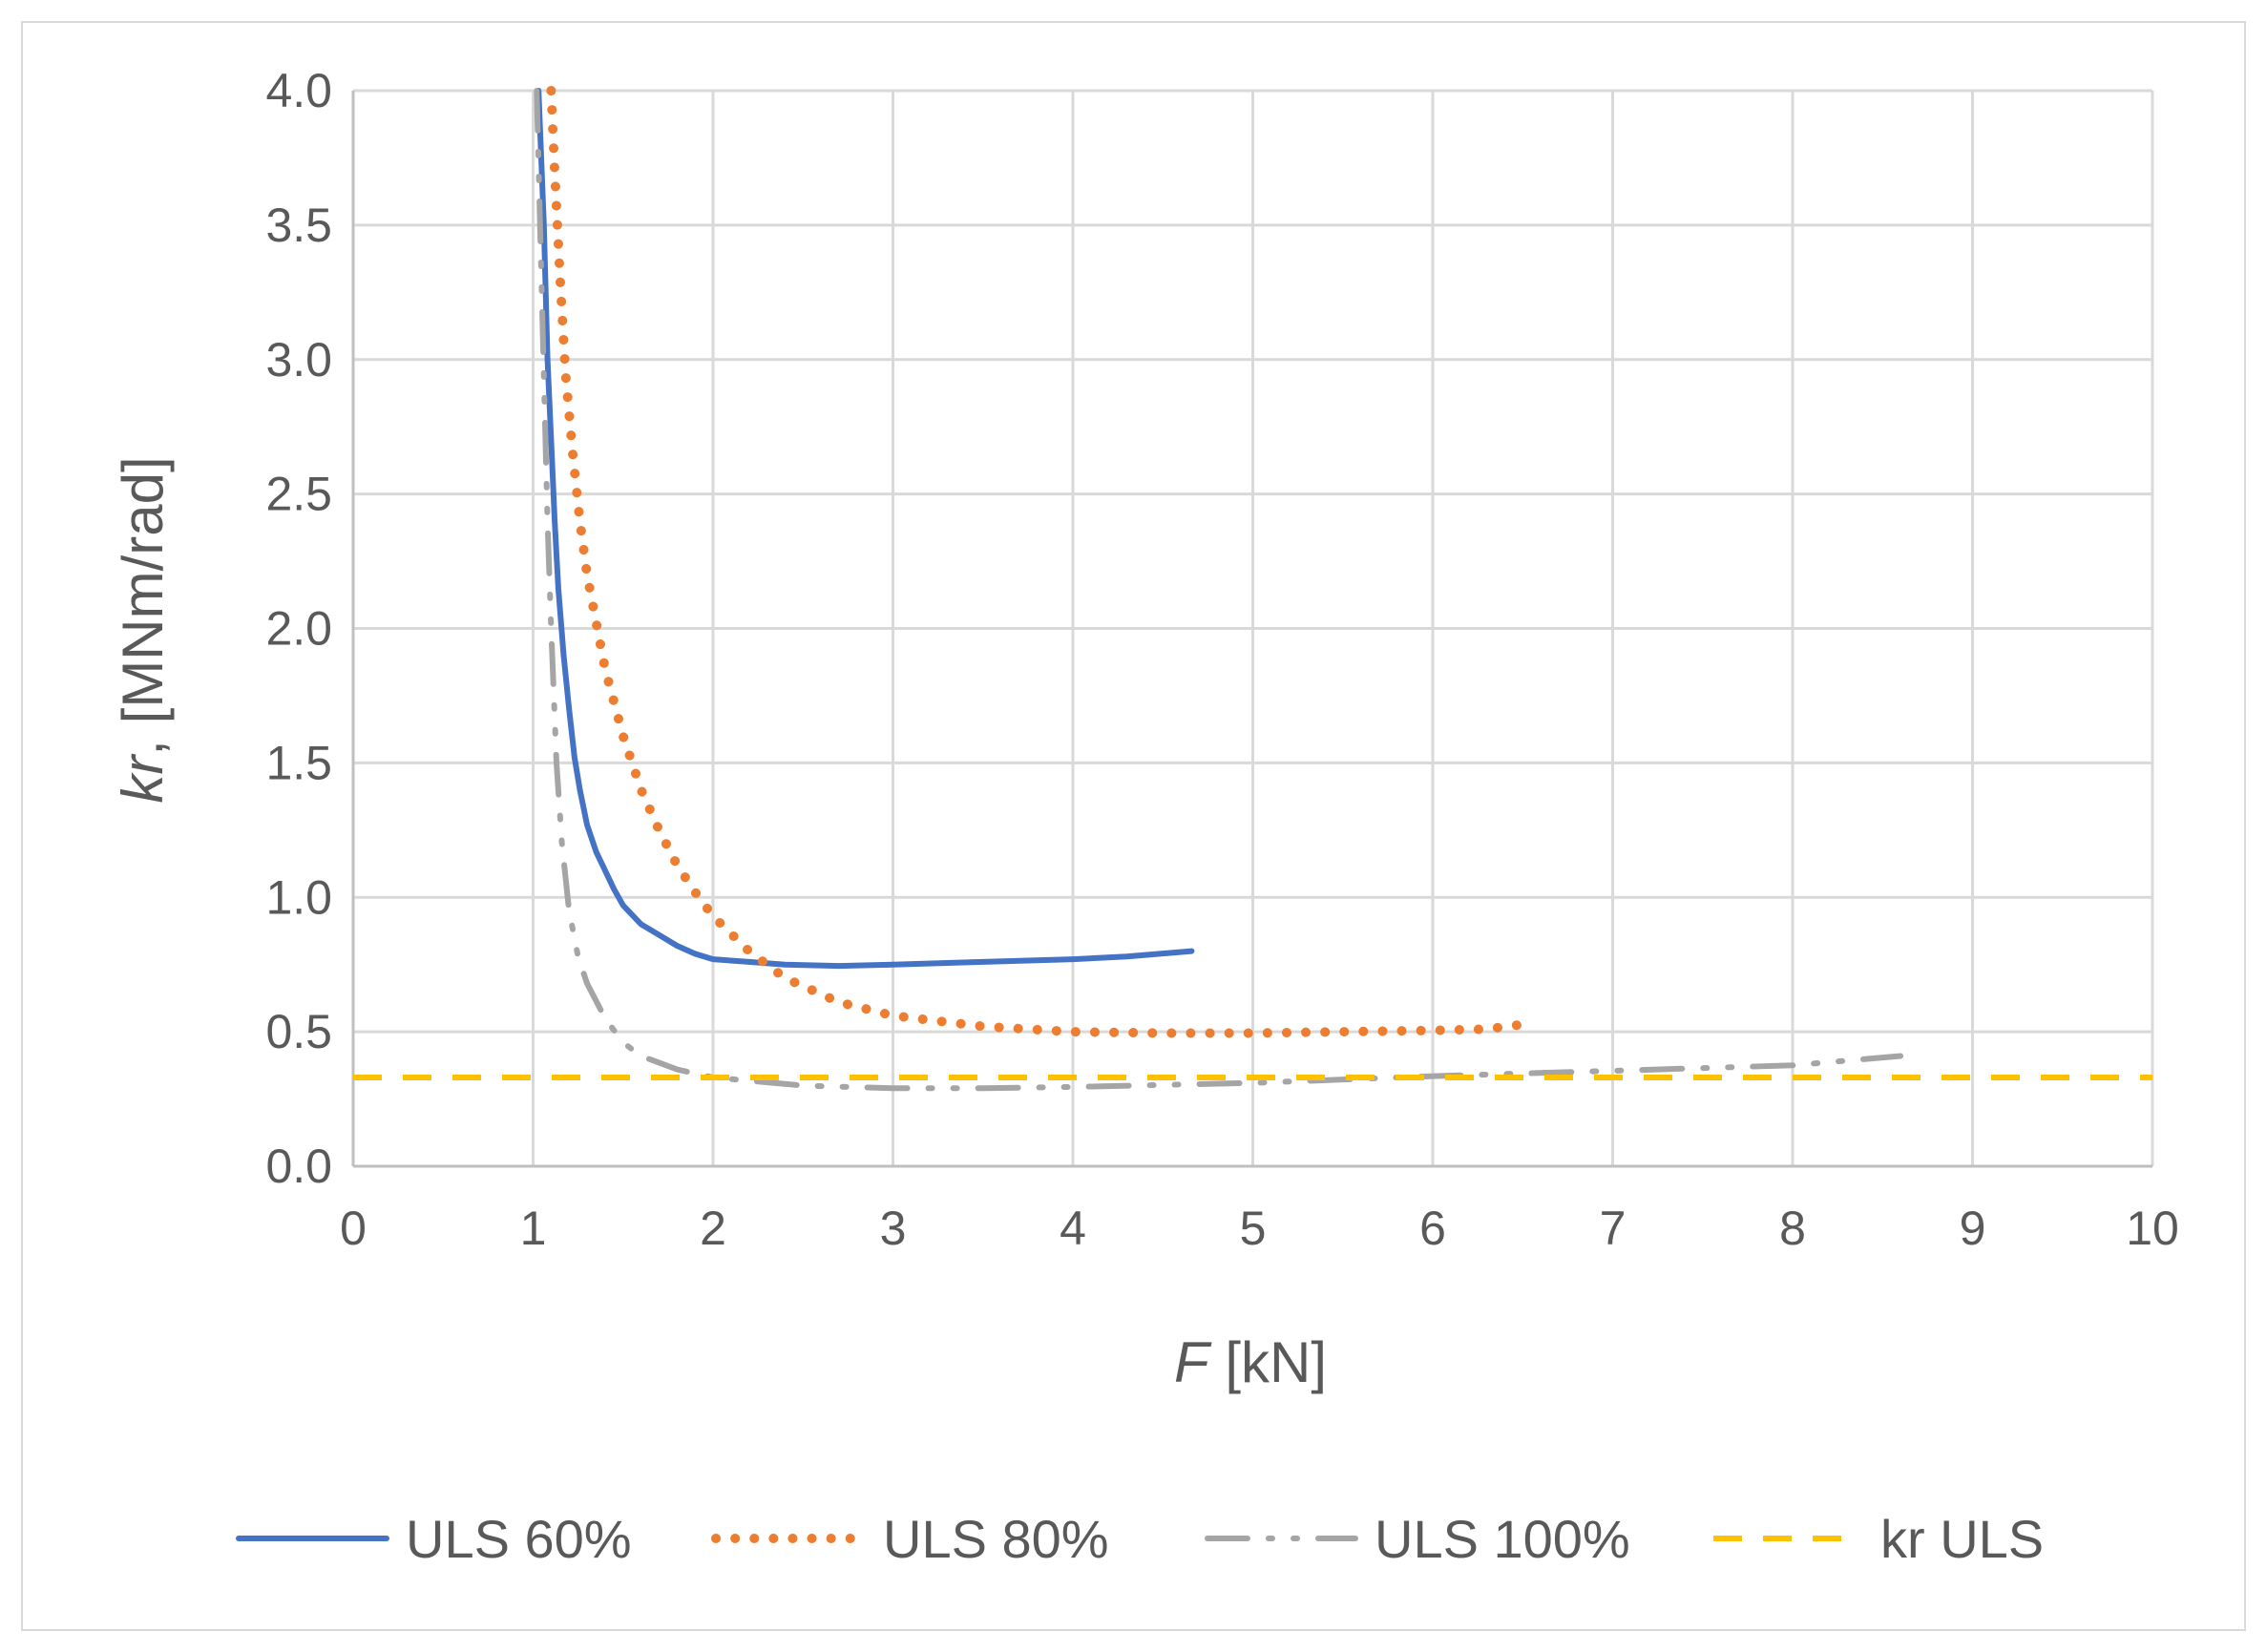 The height and width of the screenshot is (1652, 2267). Describe the element at coordinates (353, 1228) in the screenshot. I see `x-tick-label: 0` at that location.